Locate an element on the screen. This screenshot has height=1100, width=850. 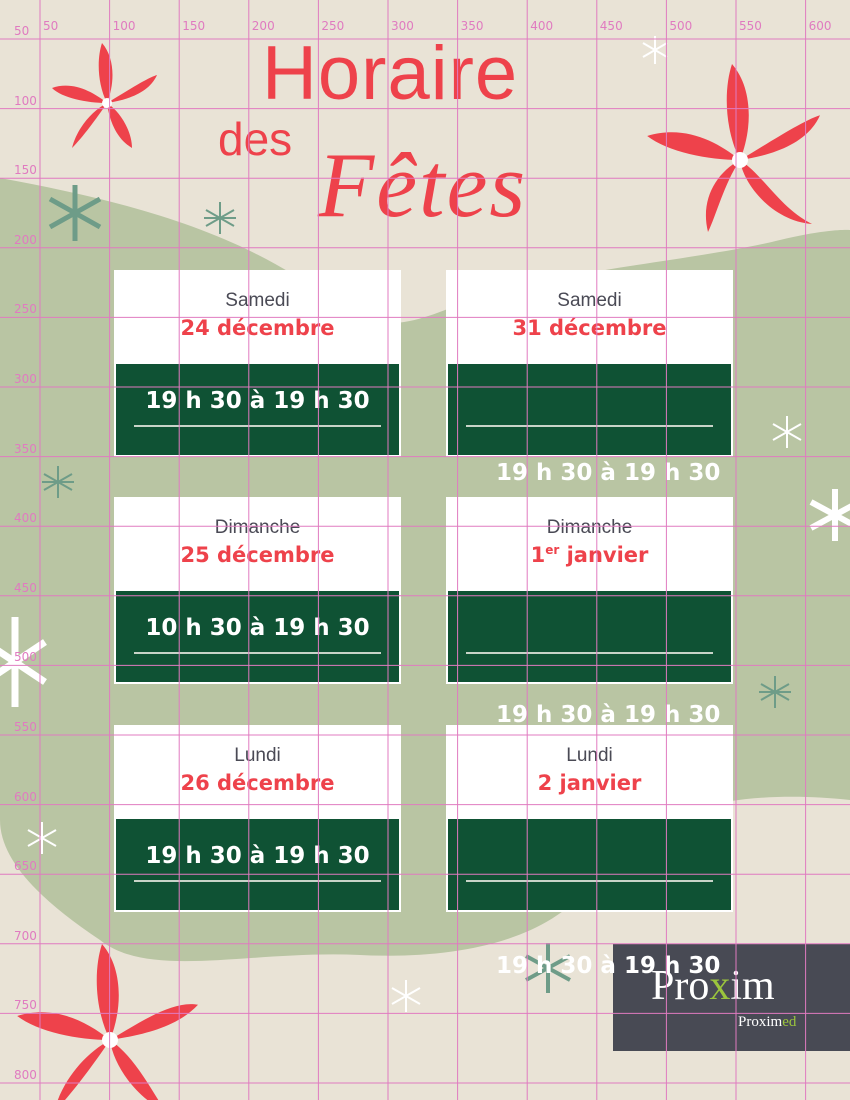
ruler-label-y: 700 is located at coordinates (25, 935).